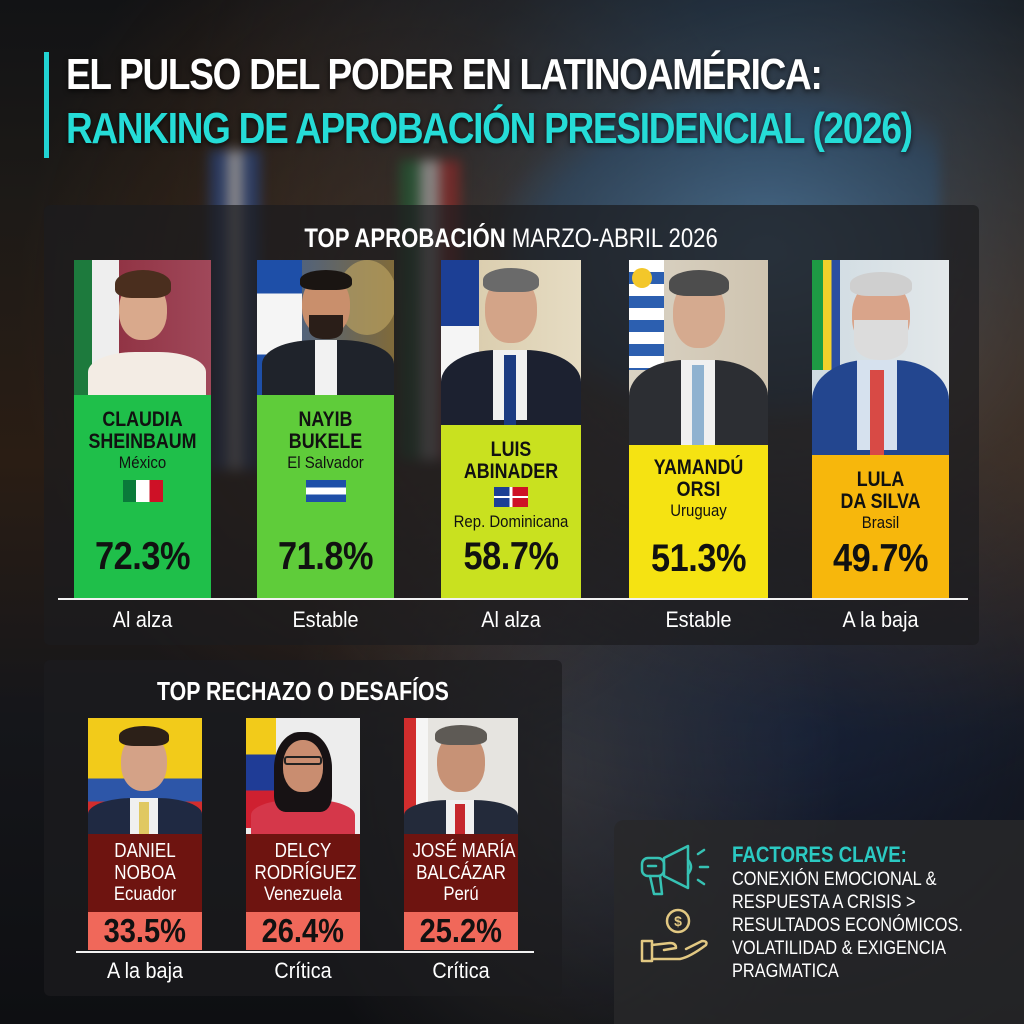 This screenshot has width=1024, height=1024. Describe the element at coordinates (675, 870) in the screenshot. I see `megaphone-icon` at that location.